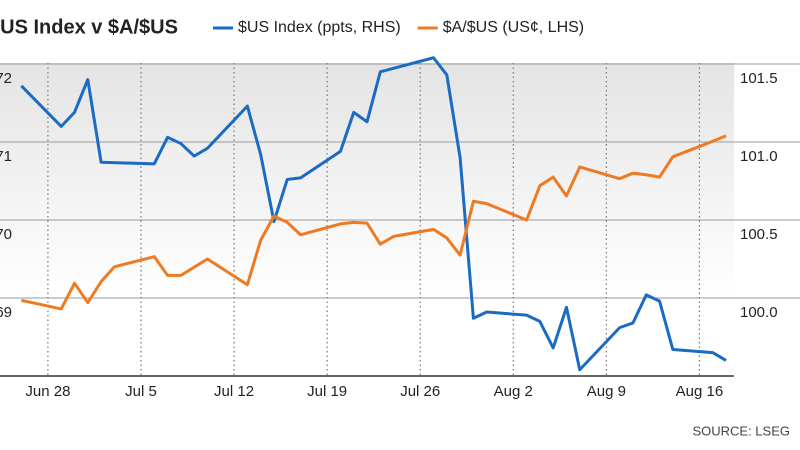 The image size is (800, 450). What do you see at coordinates (759, 312) in the screenshot?
I see `y2-tick-label: 100.0` at bounding box center [759, 312].